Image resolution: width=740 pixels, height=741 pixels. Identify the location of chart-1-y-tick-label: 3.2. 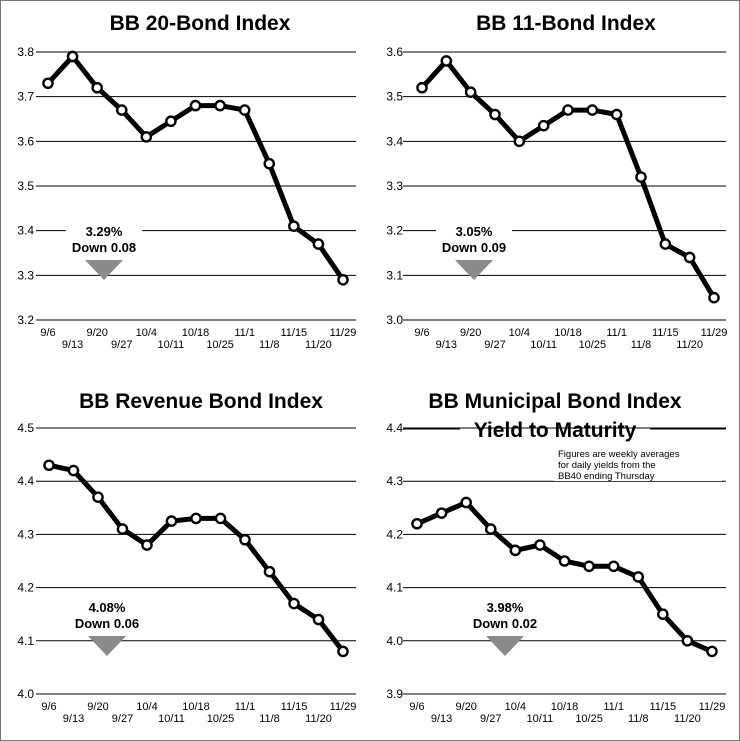
(25, 320).